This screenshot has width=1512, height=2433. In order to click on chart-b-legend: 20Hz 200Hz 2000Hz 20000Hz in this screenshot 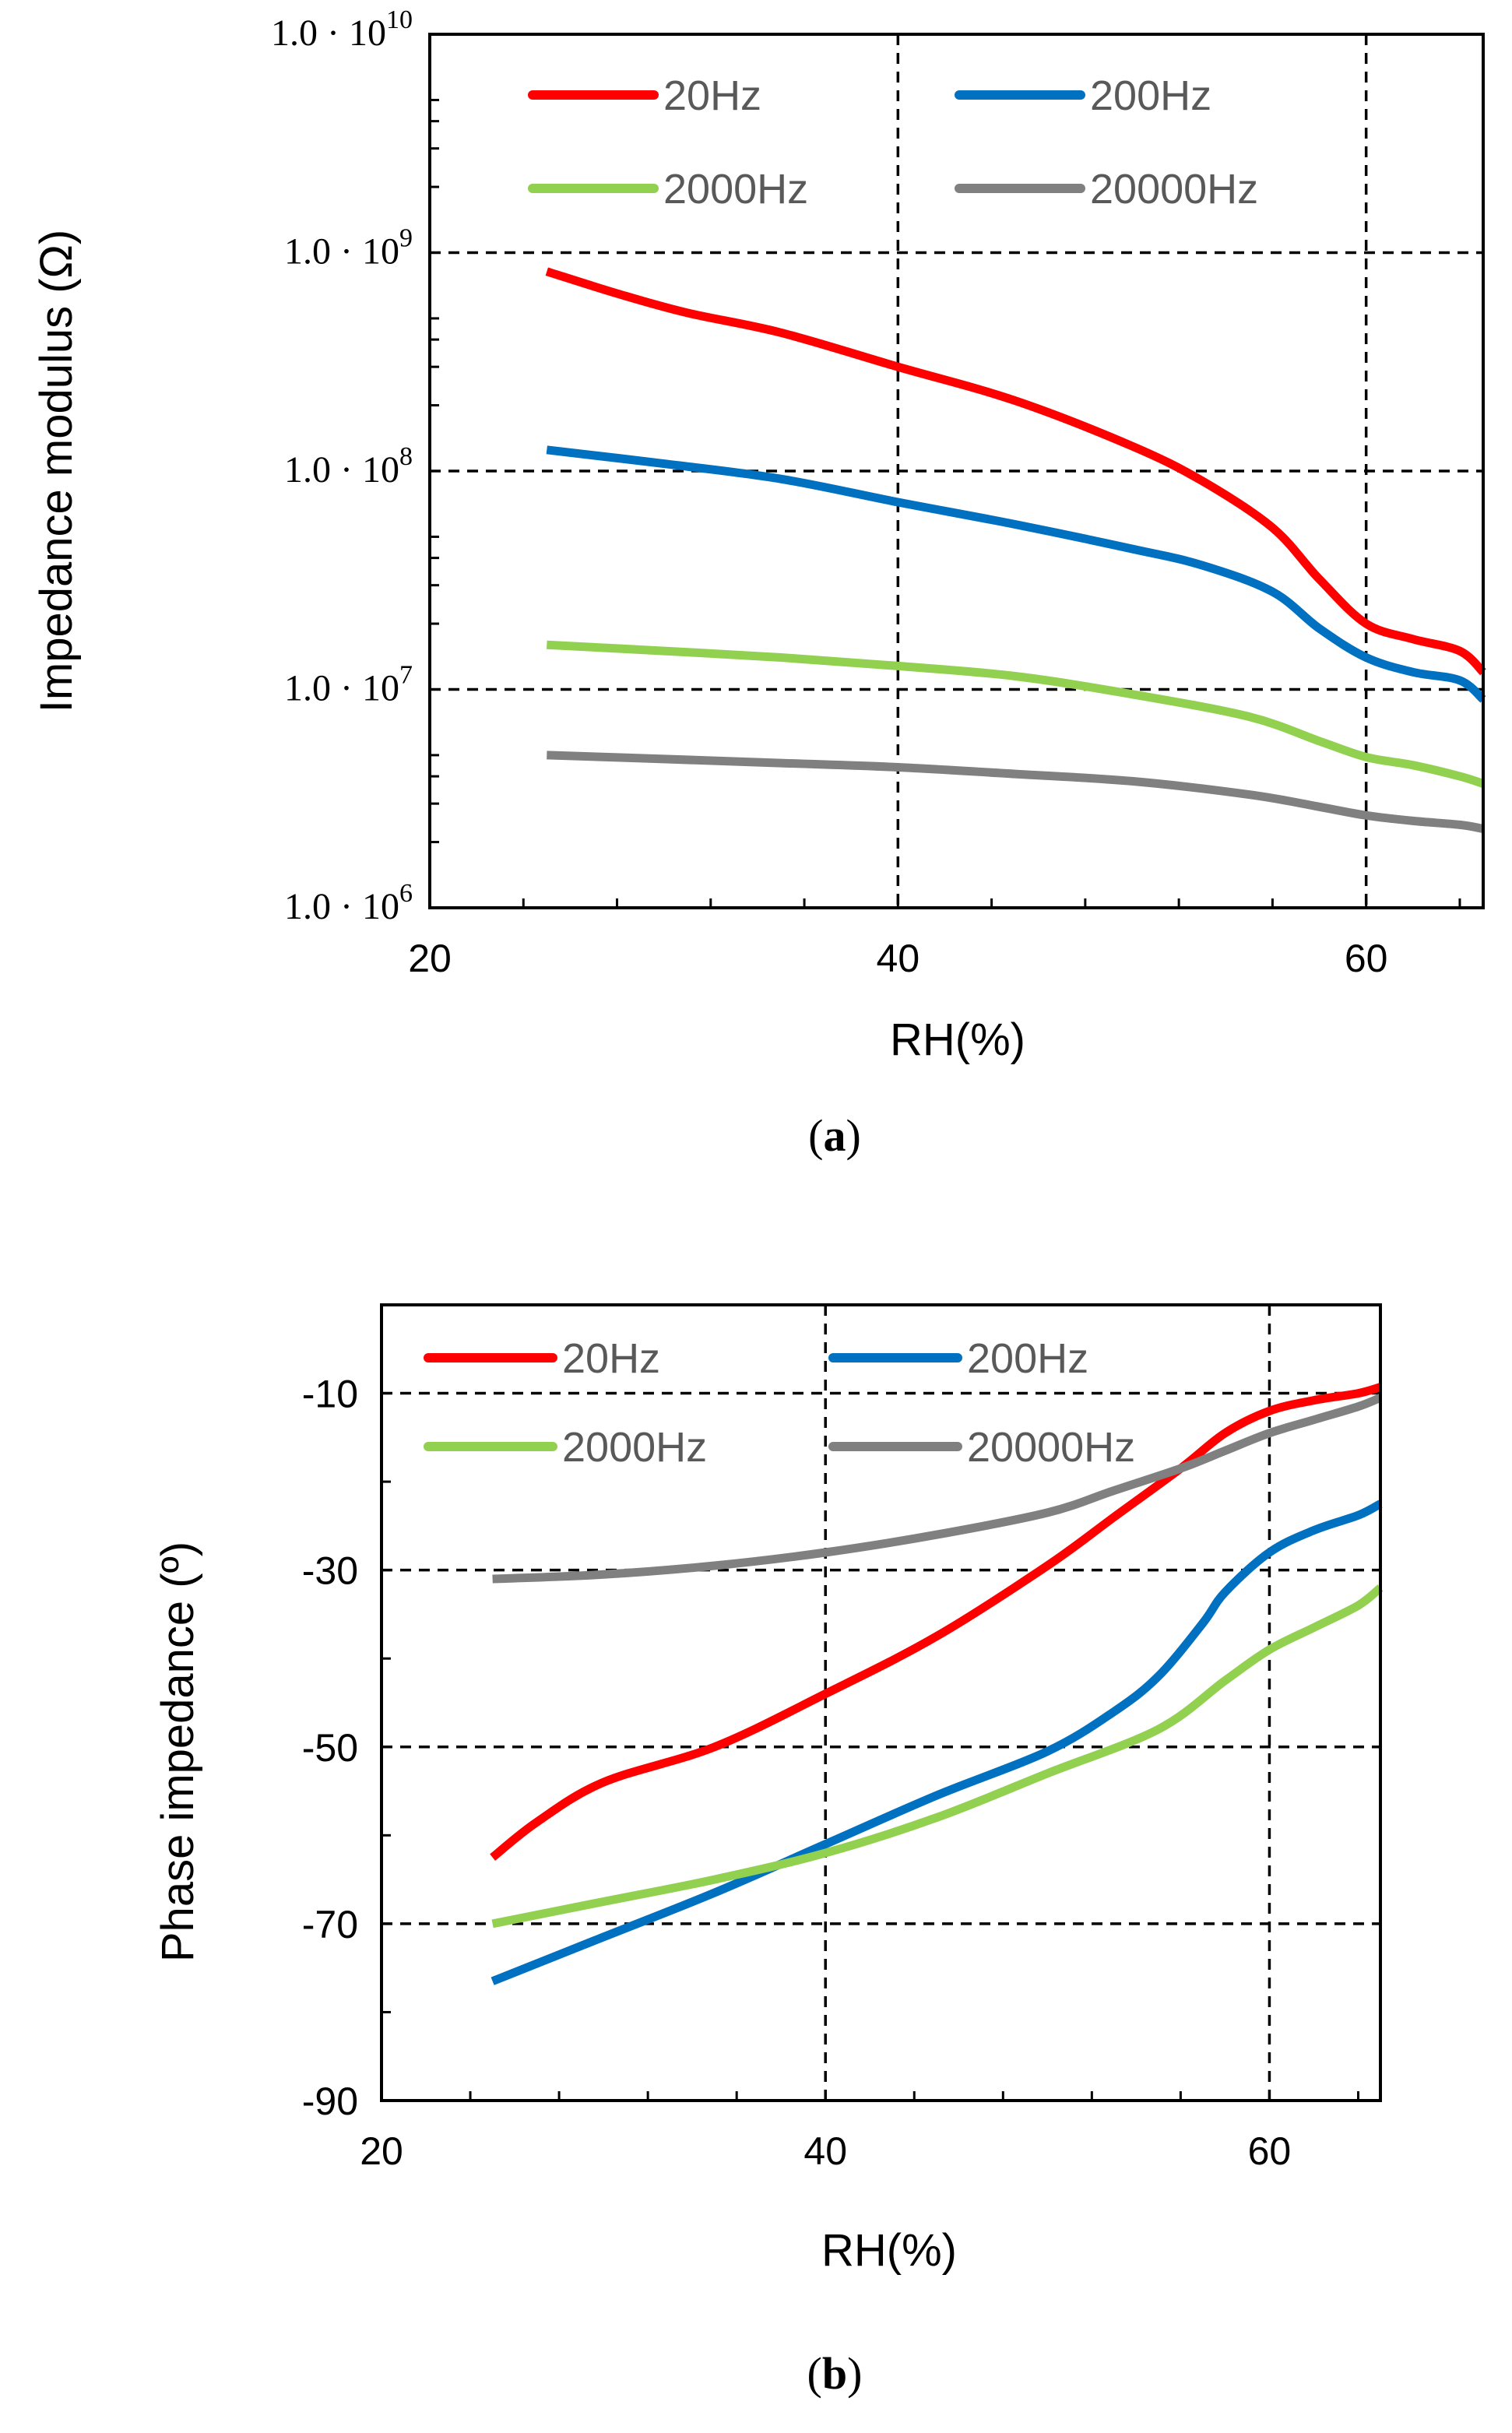, I will do `click(780, 1403)`.